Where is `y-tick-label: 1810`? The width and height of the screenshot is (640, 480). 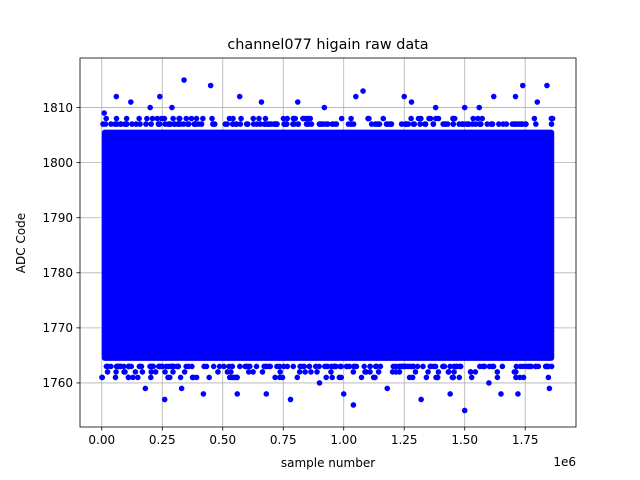 y-tick-label: 1810 is located at coordinates (57, 108).